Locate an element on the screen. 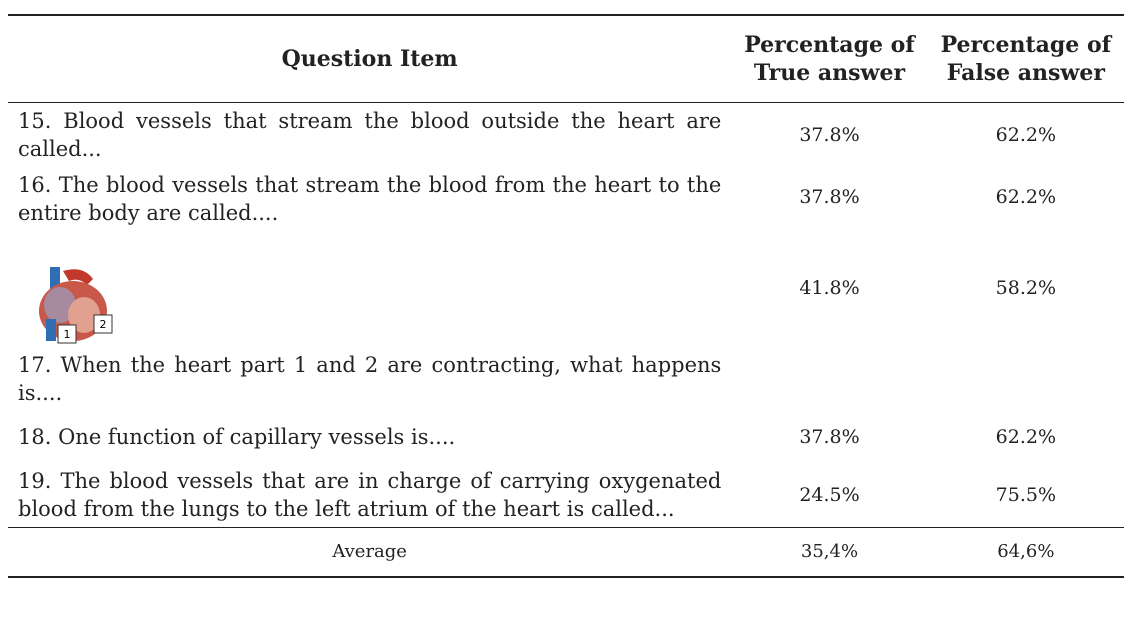 This screenshot has width=1132, height=631. average-row: Average 35,4% 64,6% is located at coordinates (566, 552).